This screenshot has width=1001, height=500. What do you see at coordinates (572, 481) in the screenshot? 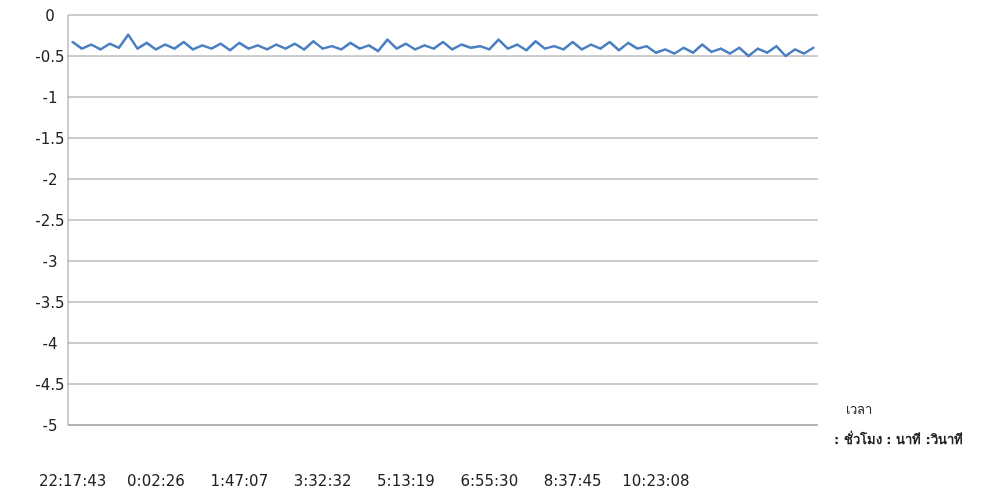
I see `x-tick-label: 8:37:45` at bounding box center [572, 481].